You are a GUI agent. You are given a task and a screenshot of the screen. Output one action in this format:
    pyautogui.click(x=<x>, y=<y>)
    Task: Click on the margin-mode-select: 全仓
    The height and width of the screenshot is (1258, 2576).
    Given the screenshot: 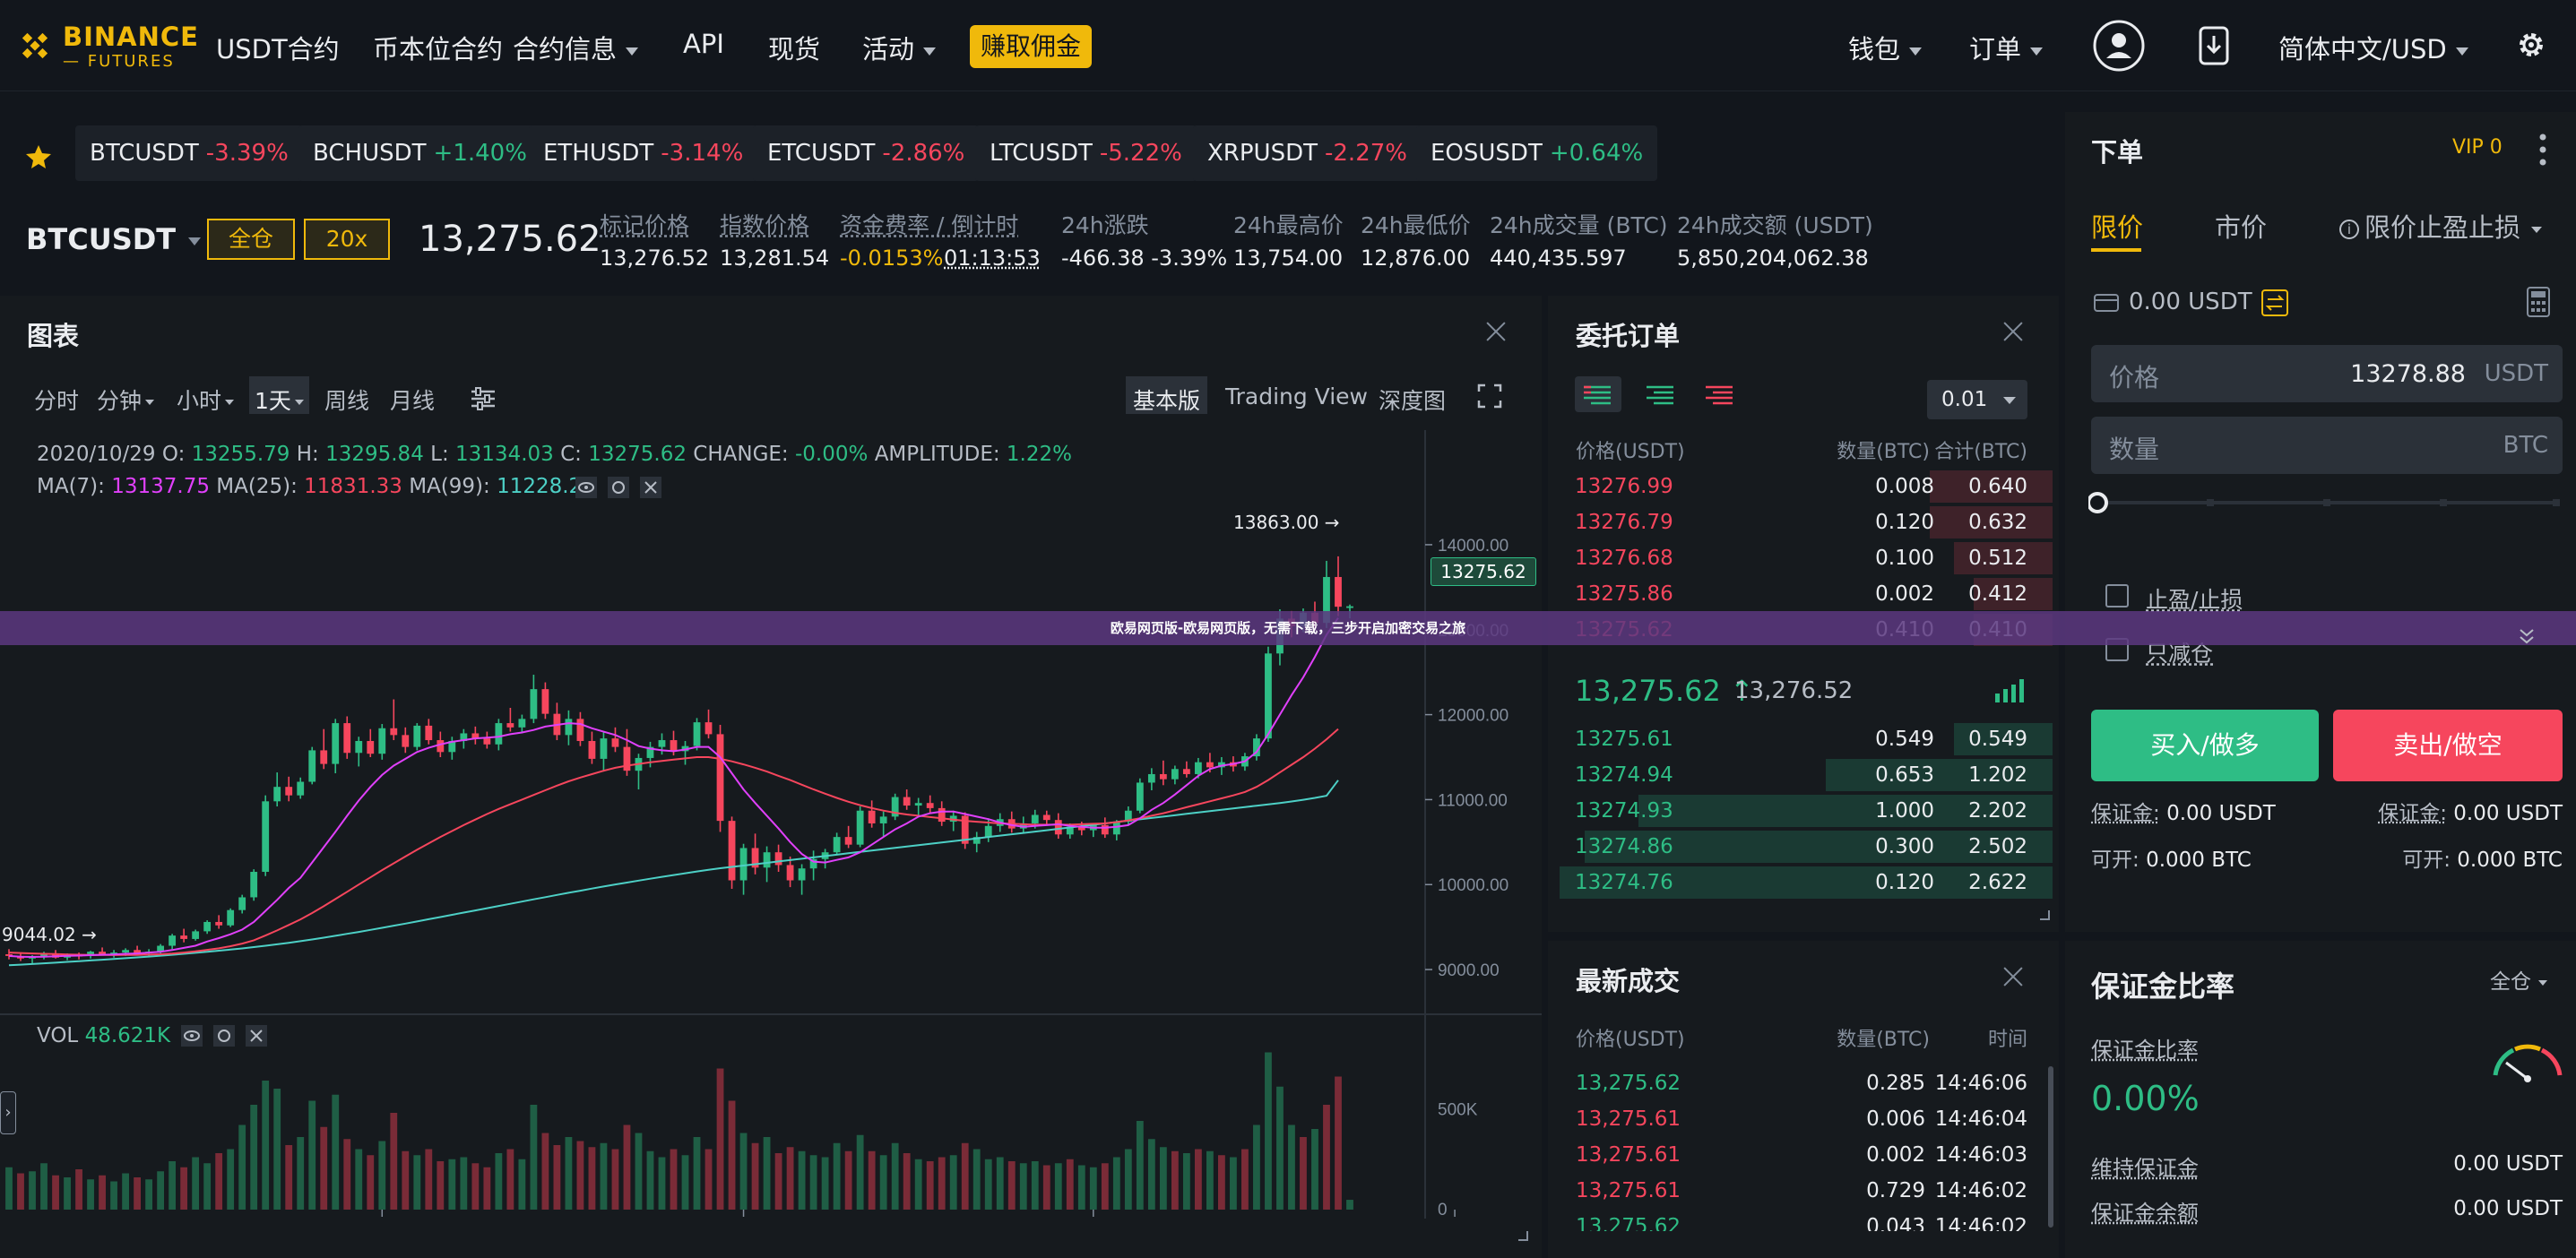 What is the action you would take?
    pyautogui.click(x=2518, y=979)
    